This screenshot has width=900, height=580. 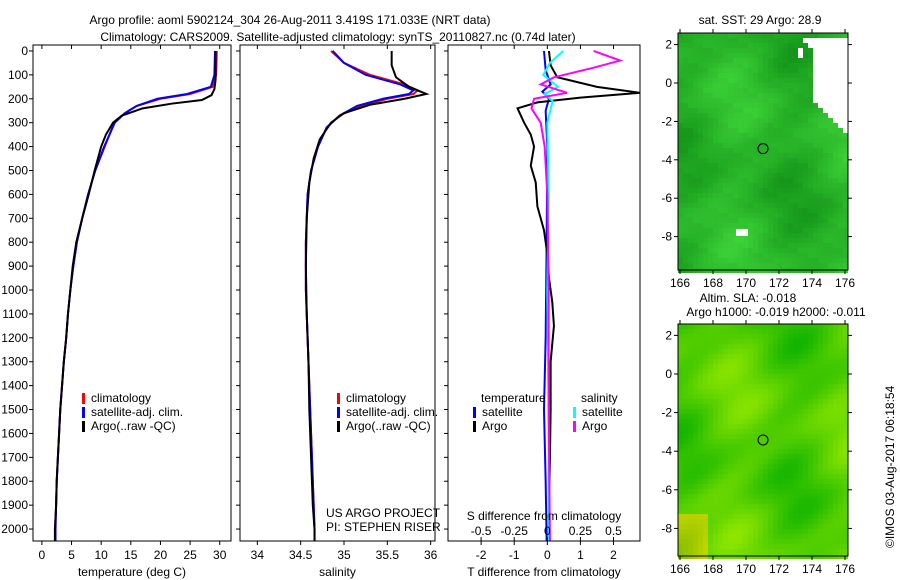 I want to click on legend-swatch, so click(x=83, y=426).